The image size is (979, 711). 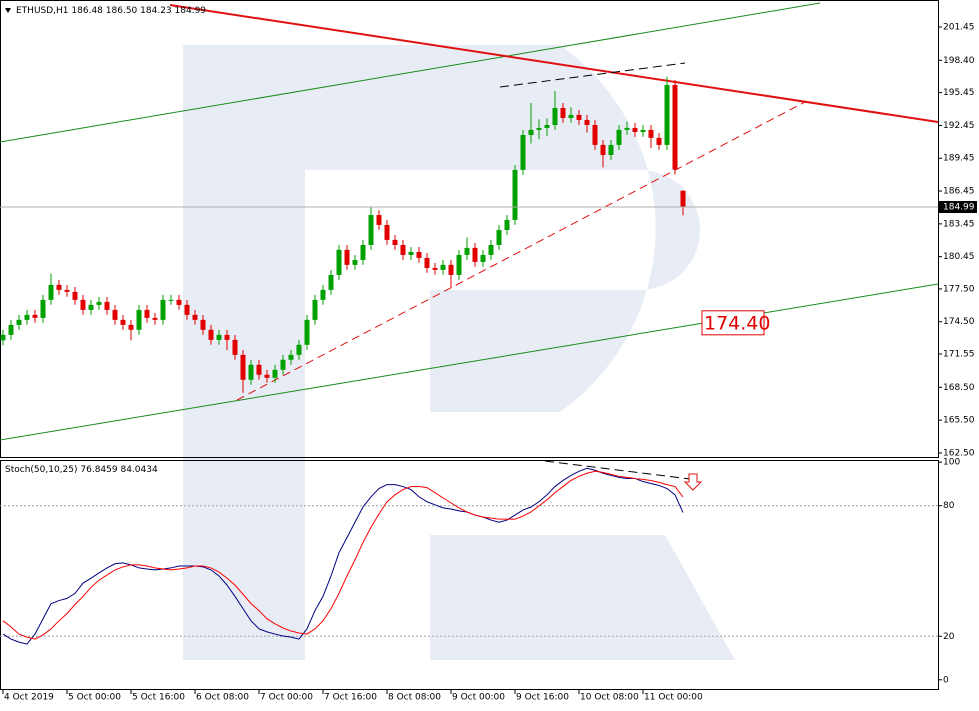 What do you see at coordinates (94, 698) in the screenshot?
I see `x-tick-label: 5 Oct 00:00` at bounding box center [94, 698].